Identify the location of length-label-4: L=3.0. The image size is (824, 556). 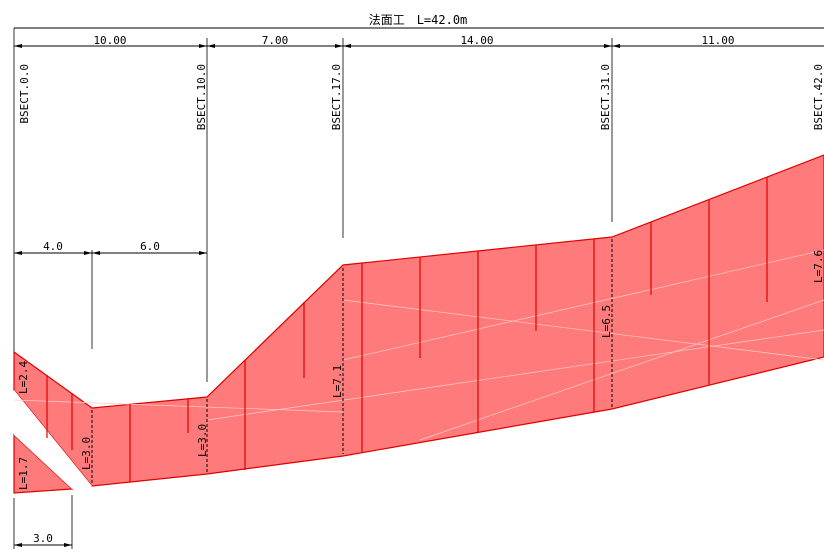
(202, 440).